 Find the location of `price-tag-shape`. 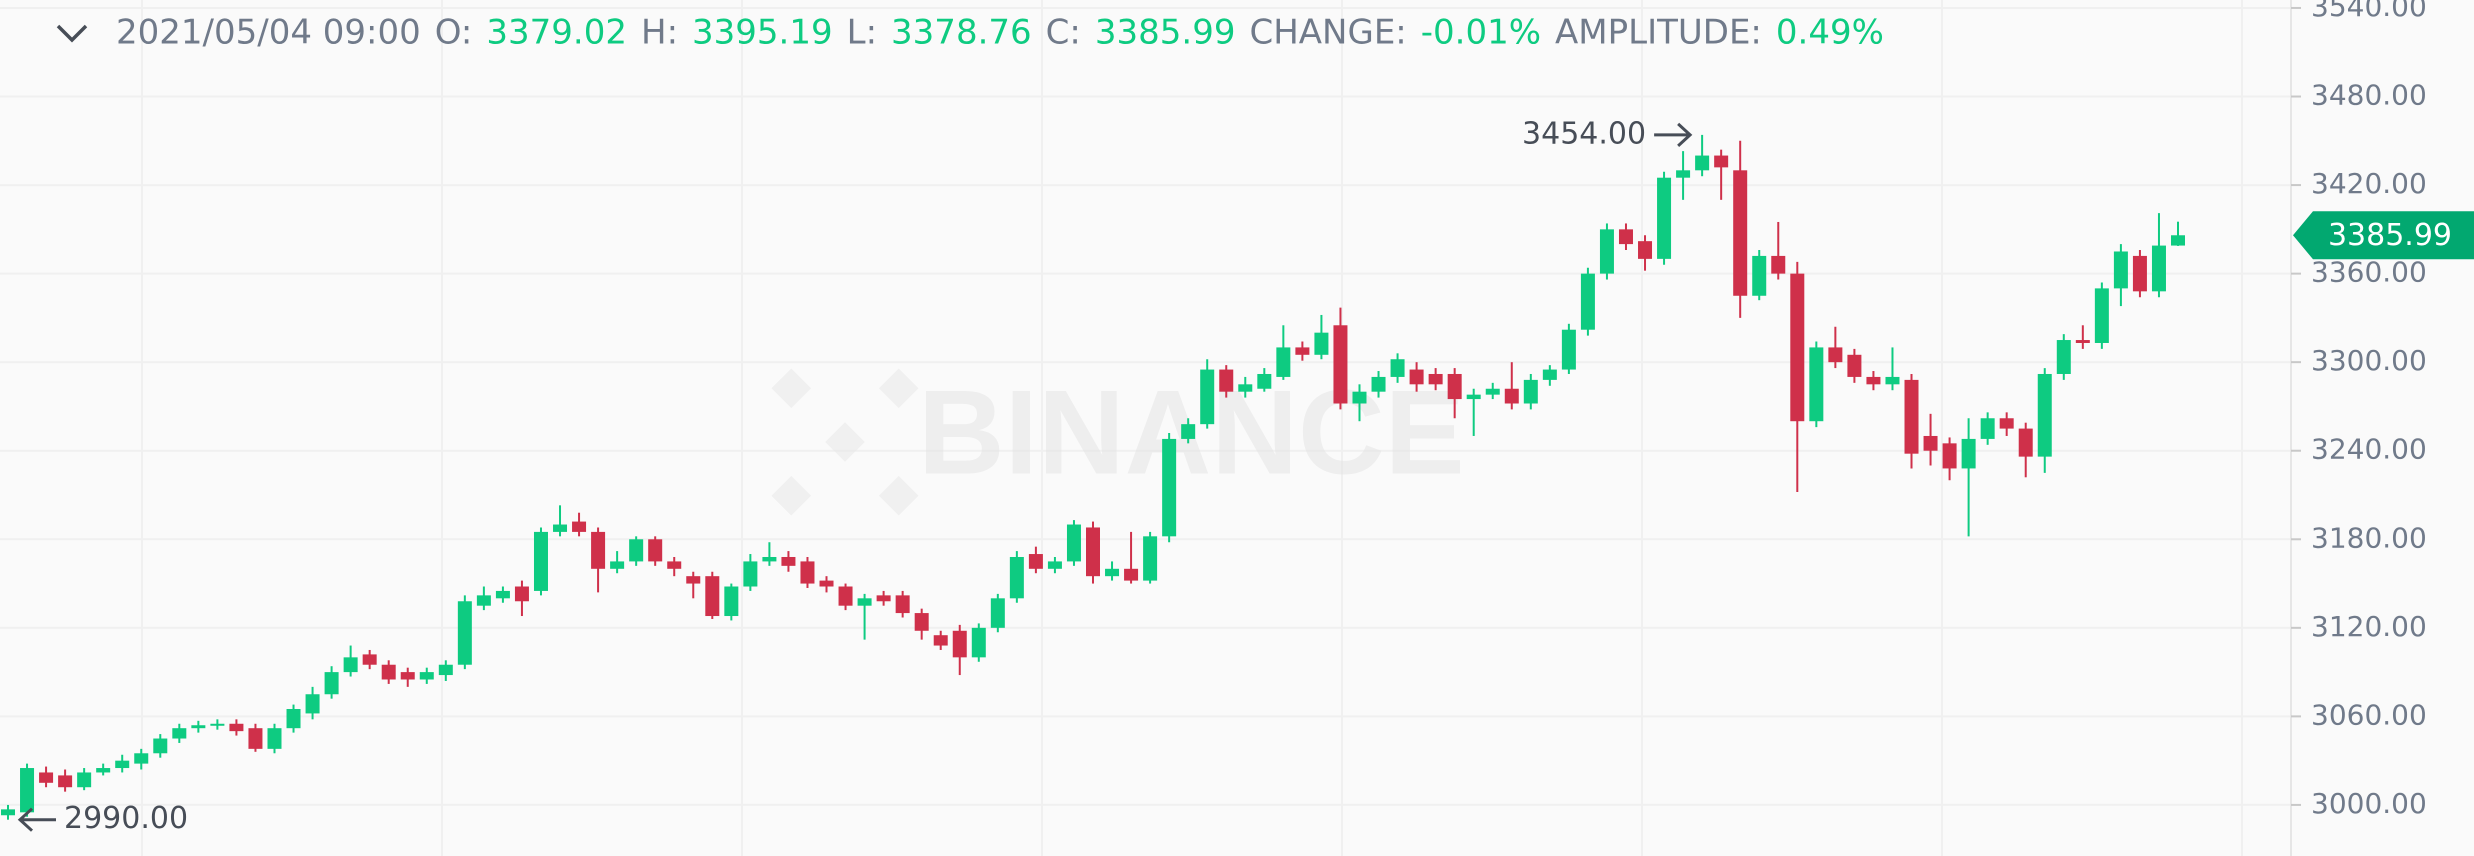

price-tag-shape is located at coordinates (2383, 235).